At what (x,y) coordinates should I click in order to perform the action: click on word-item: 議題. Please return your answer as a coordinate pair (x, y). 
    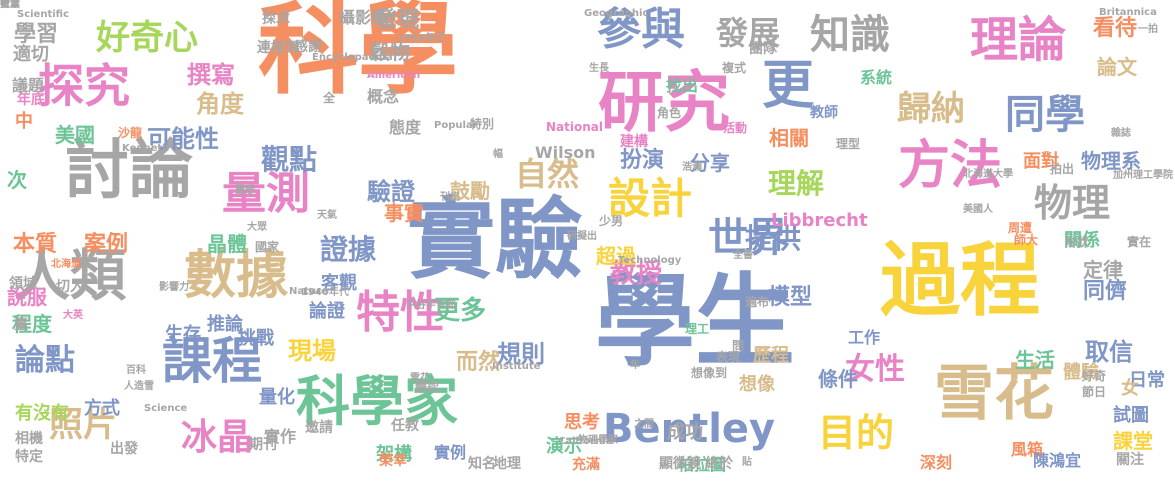
    Looking at the image, I should click on (28, 85).